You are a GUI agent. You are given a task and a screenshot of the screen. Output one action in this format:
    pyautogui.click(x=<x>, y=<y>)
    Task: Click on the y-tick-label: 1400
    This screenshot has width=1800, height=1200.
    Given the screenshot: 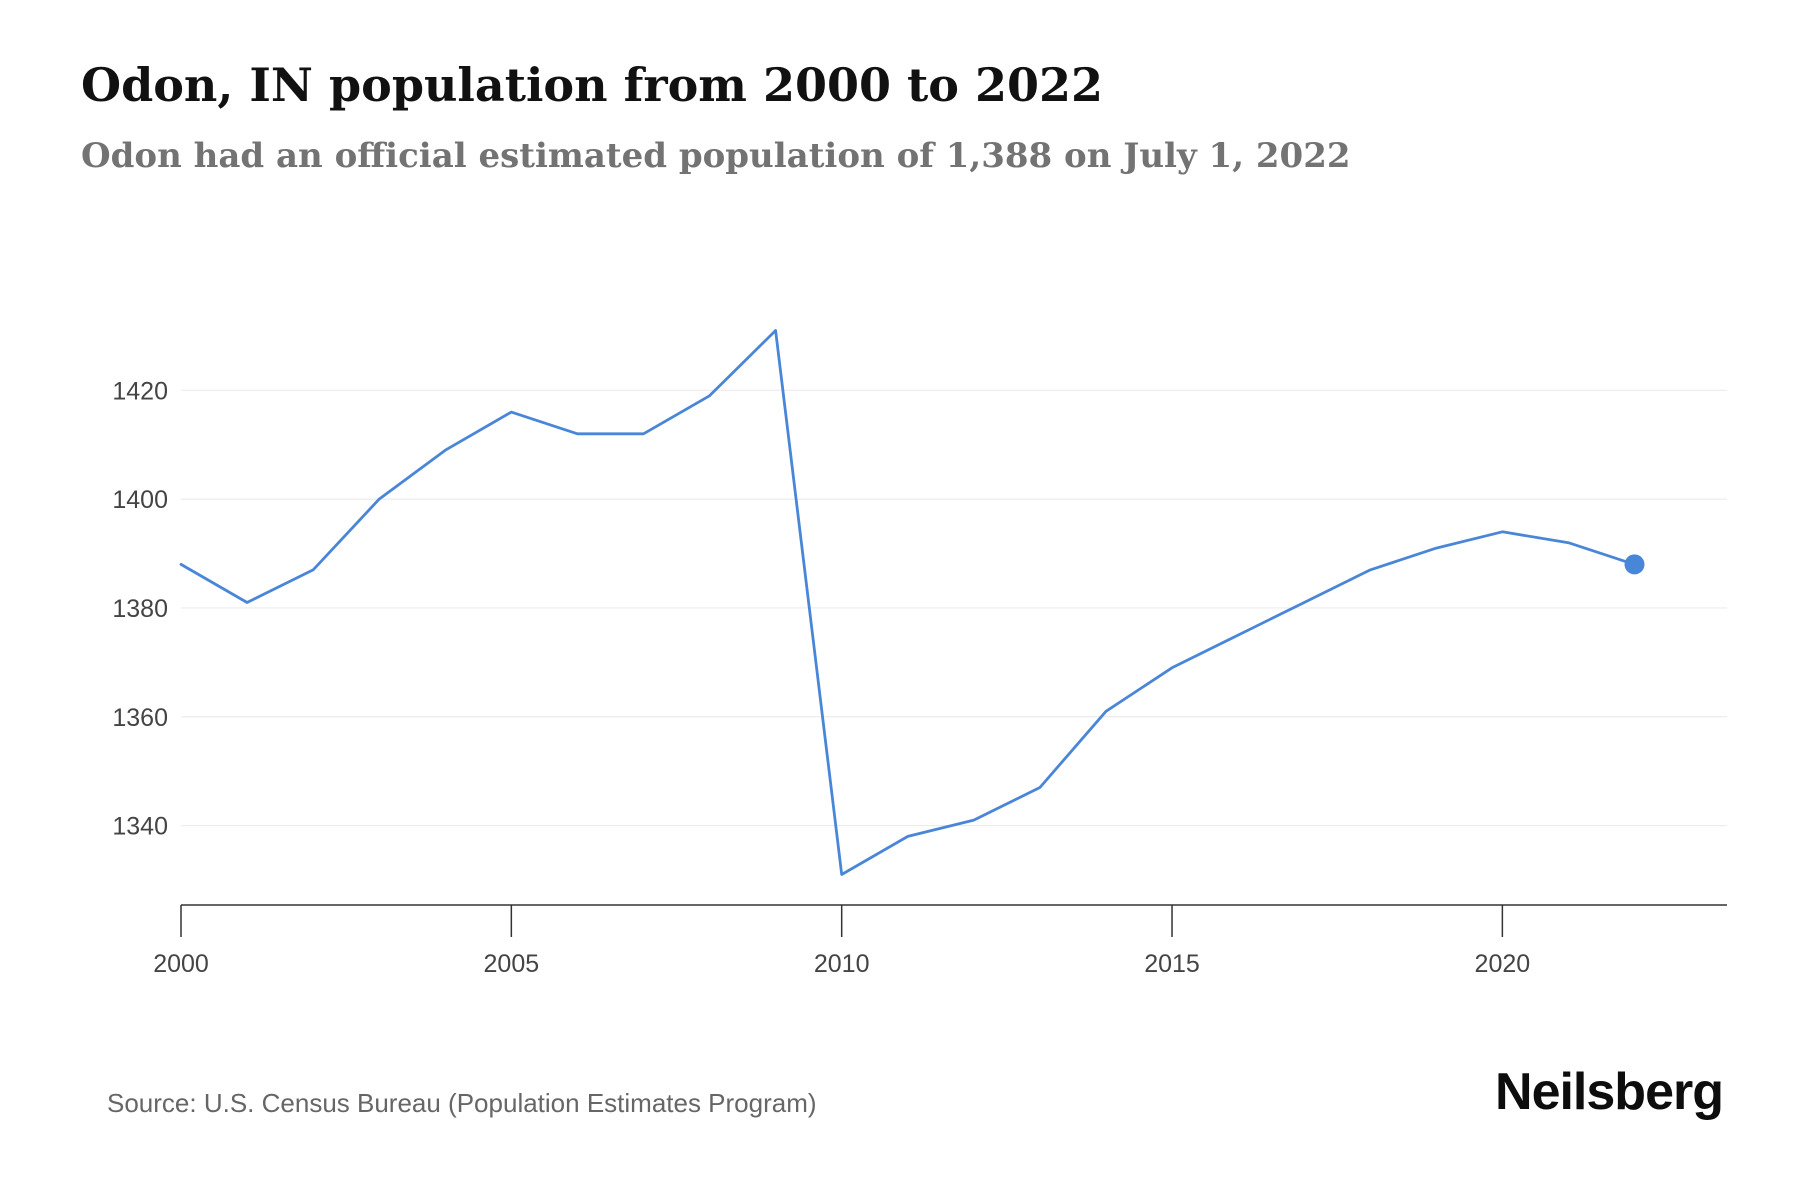 What is the action you would take?
    pyautogui.click(x=140, y=500)
    